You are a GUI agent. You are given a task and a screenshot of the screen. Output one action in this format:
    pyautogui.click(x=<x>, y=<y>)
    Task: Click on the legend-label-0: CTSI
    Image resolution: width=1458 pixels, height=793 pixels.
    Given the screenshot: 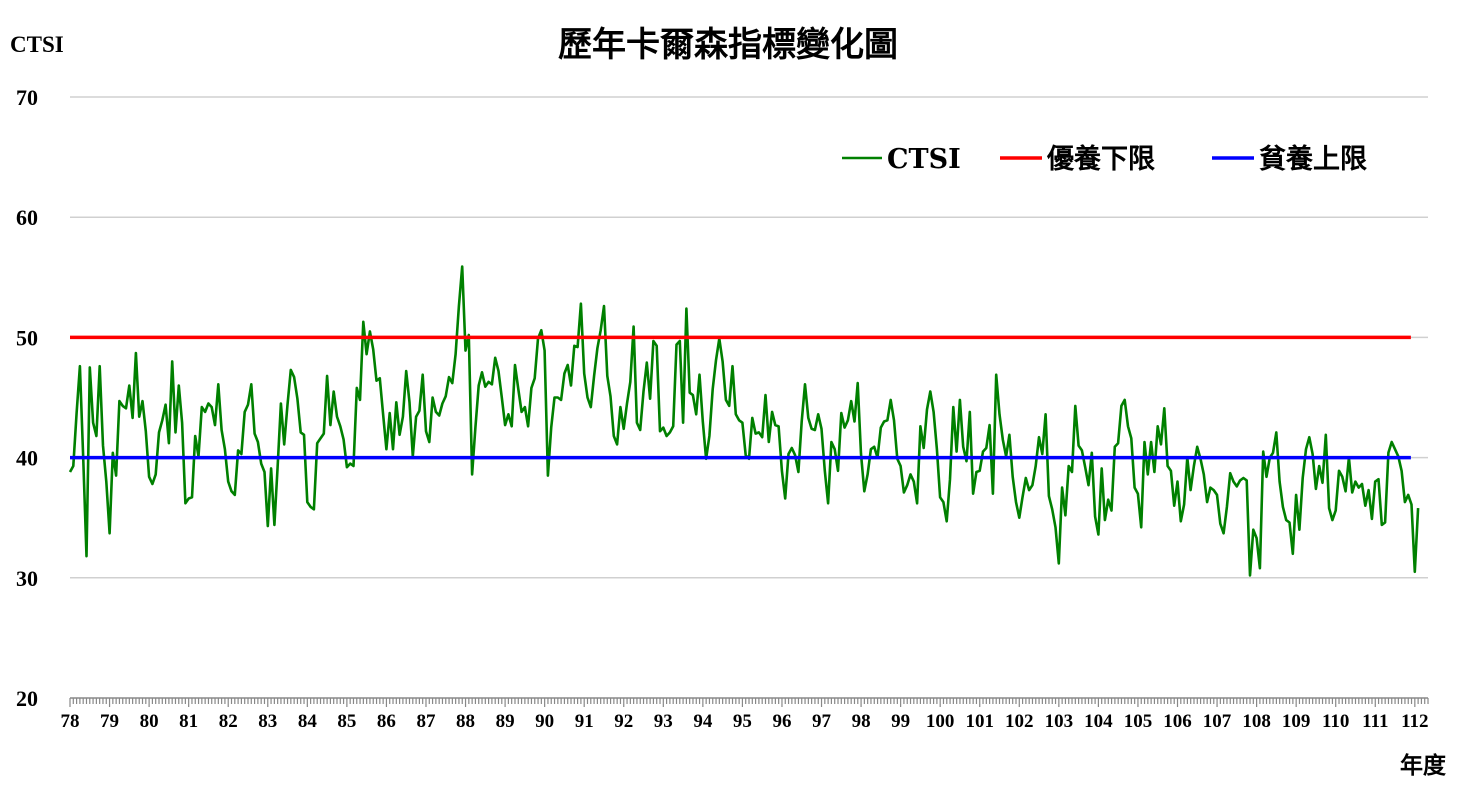 What is the action you would take?
    pyautogui.click(x=924, y=159)
    